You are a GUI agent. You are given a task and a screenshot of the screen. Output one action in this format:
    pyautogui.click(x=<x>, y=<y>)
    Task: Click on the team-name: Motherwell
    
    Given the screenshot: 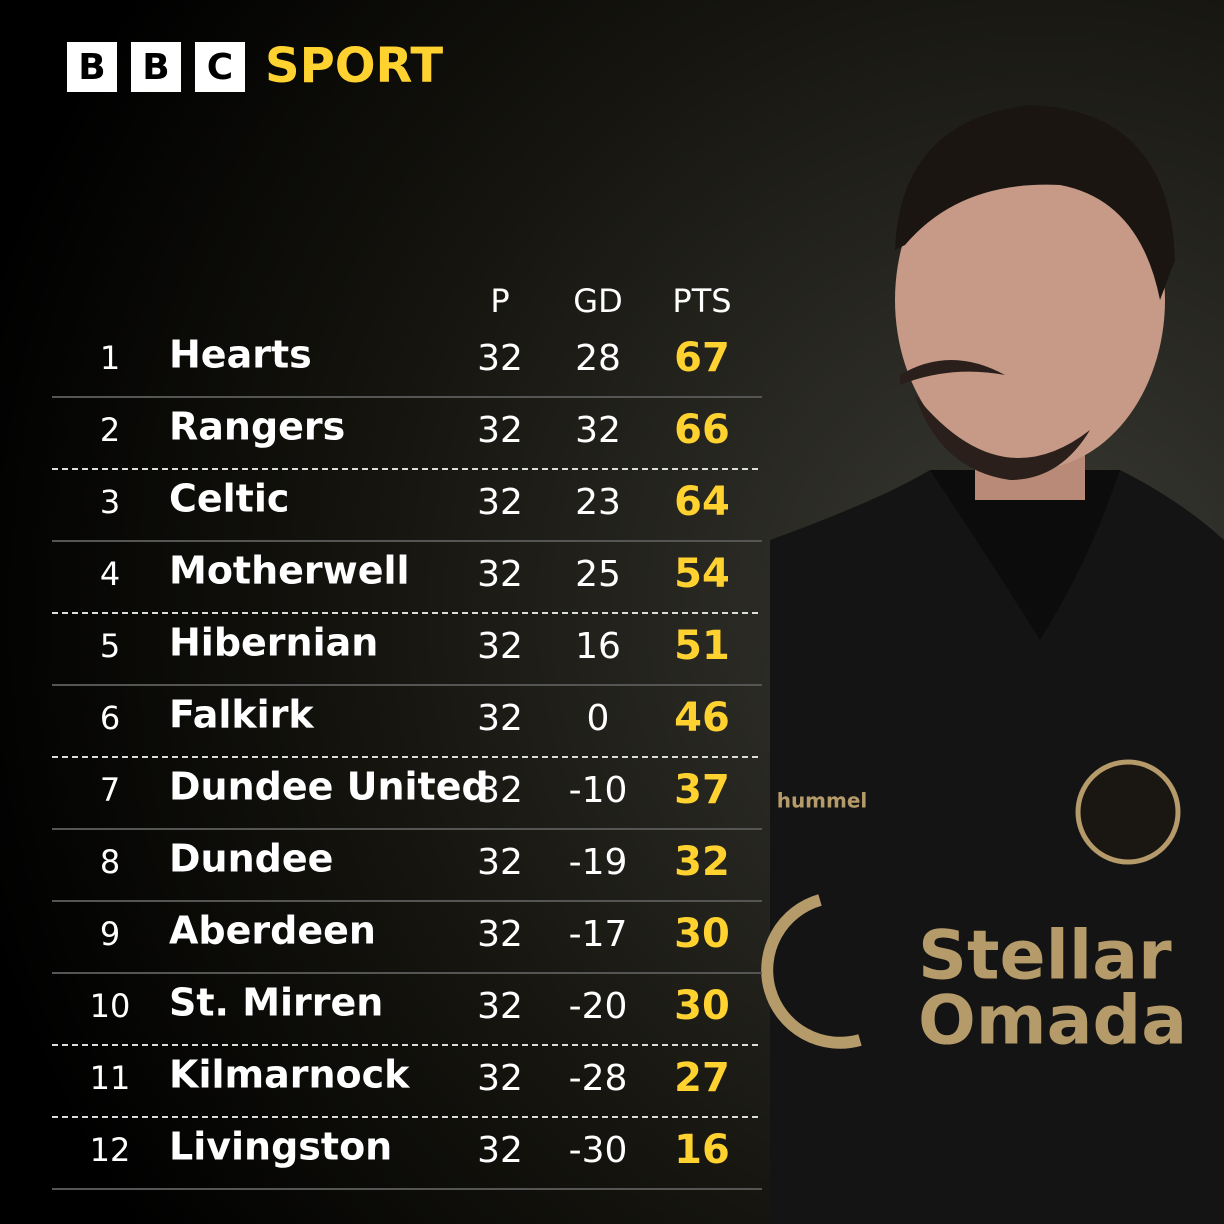 What is the action you would take?
    pyautogui.click(x=289, y=571)
    